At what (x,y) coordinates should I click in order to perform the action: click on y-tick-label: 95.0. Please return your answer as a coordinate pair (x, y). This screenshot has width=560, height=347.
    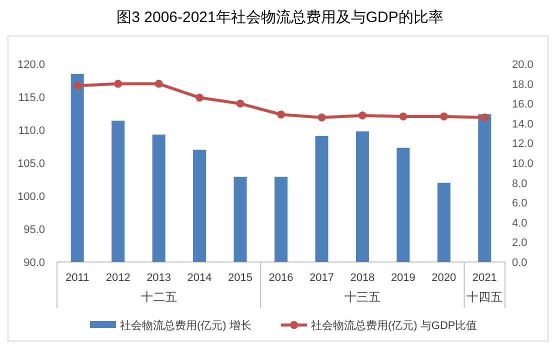
    Looking at the image, I should click on (34, 230).